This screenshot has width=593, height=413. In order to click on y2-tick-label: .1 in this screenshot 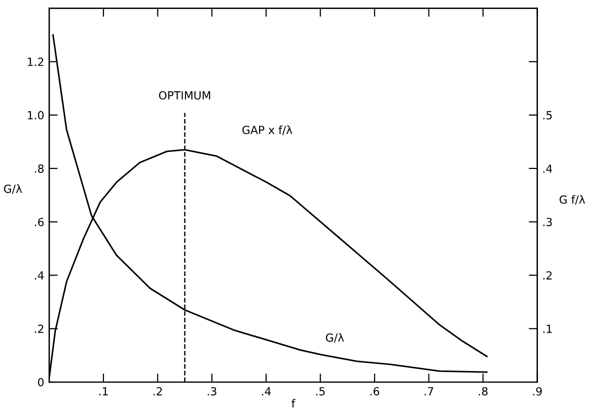, I will do `click(547, 328)`.